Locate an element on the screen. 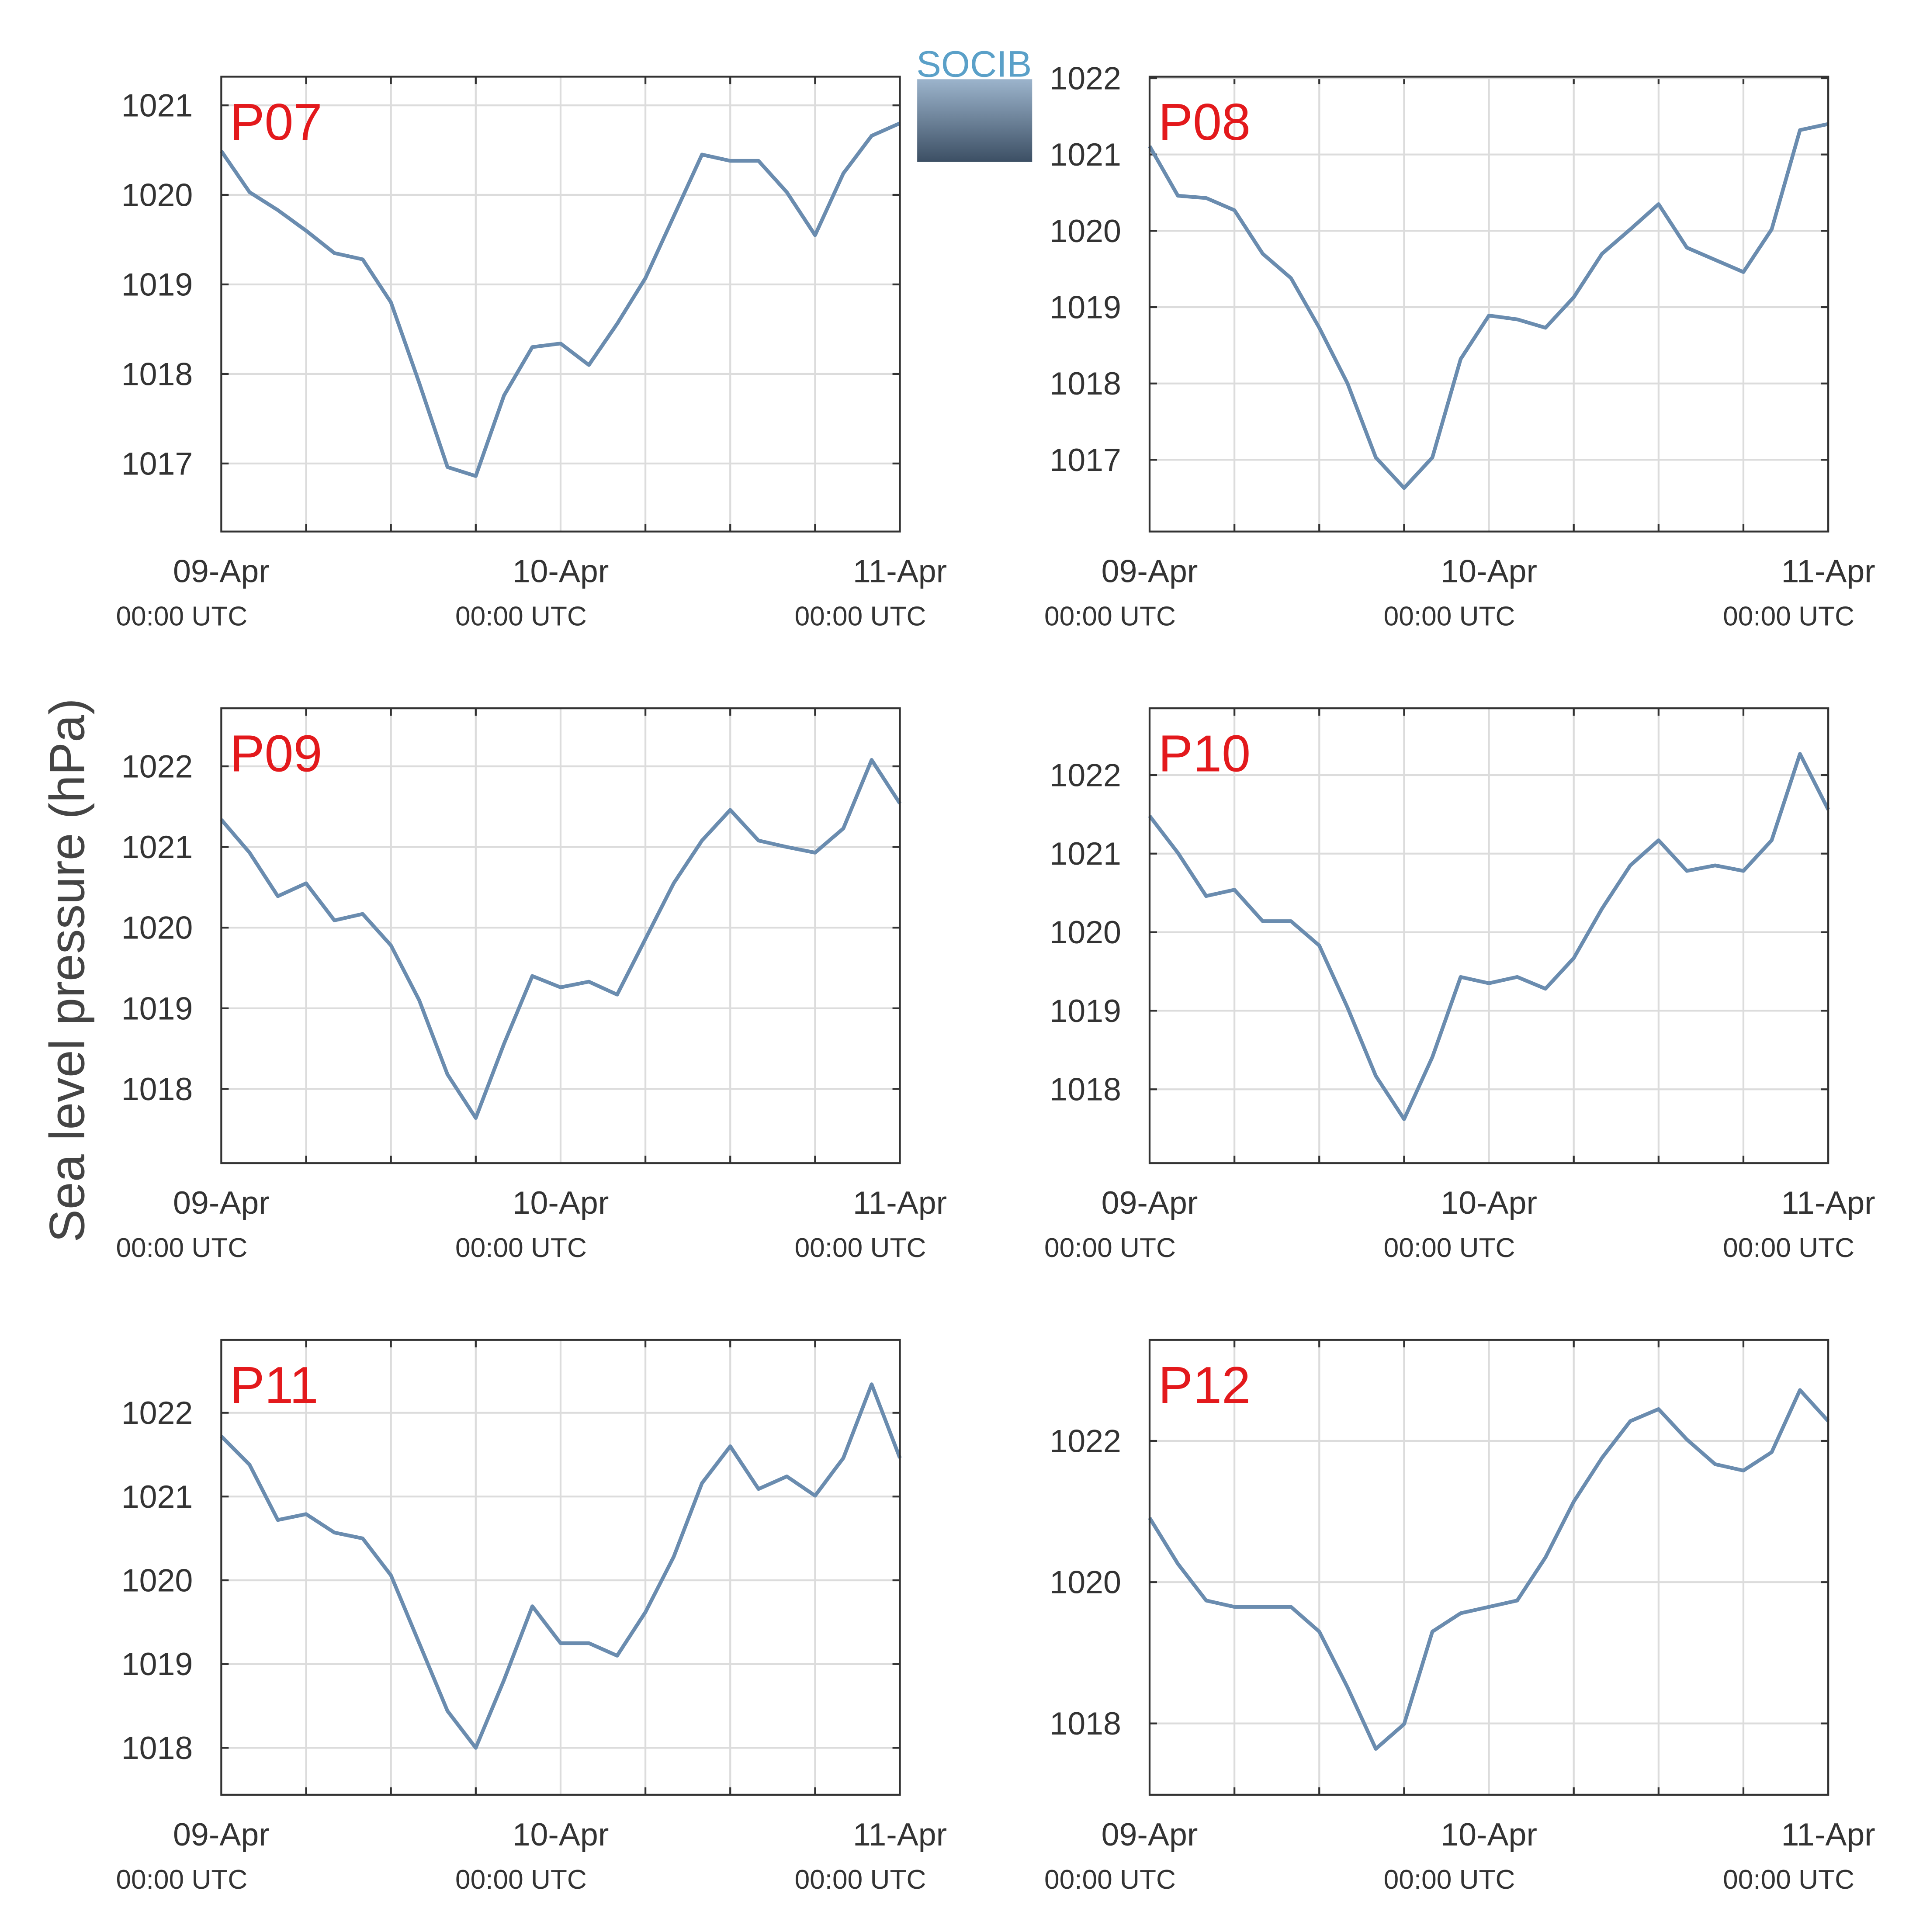  logo-box is located at coordinates (975, 120).